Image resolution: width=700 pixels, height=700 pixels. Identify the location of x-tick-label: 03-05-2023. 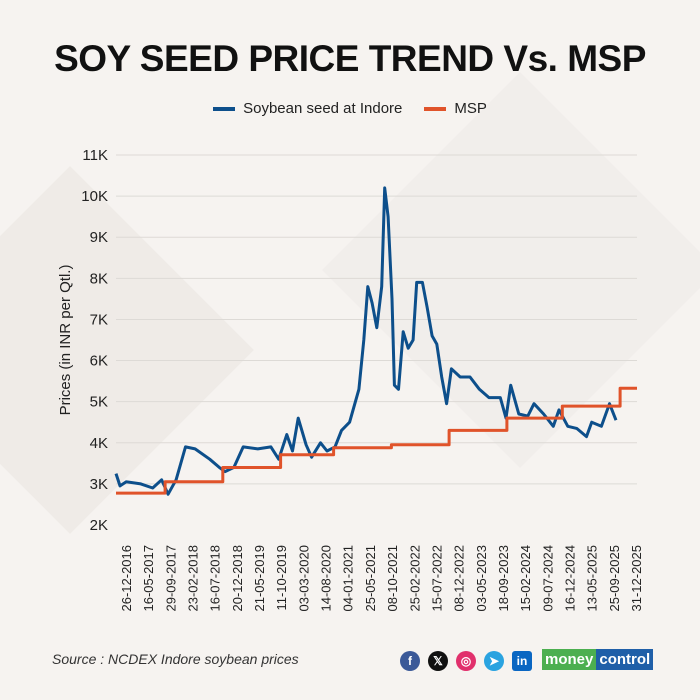
(481, 578).